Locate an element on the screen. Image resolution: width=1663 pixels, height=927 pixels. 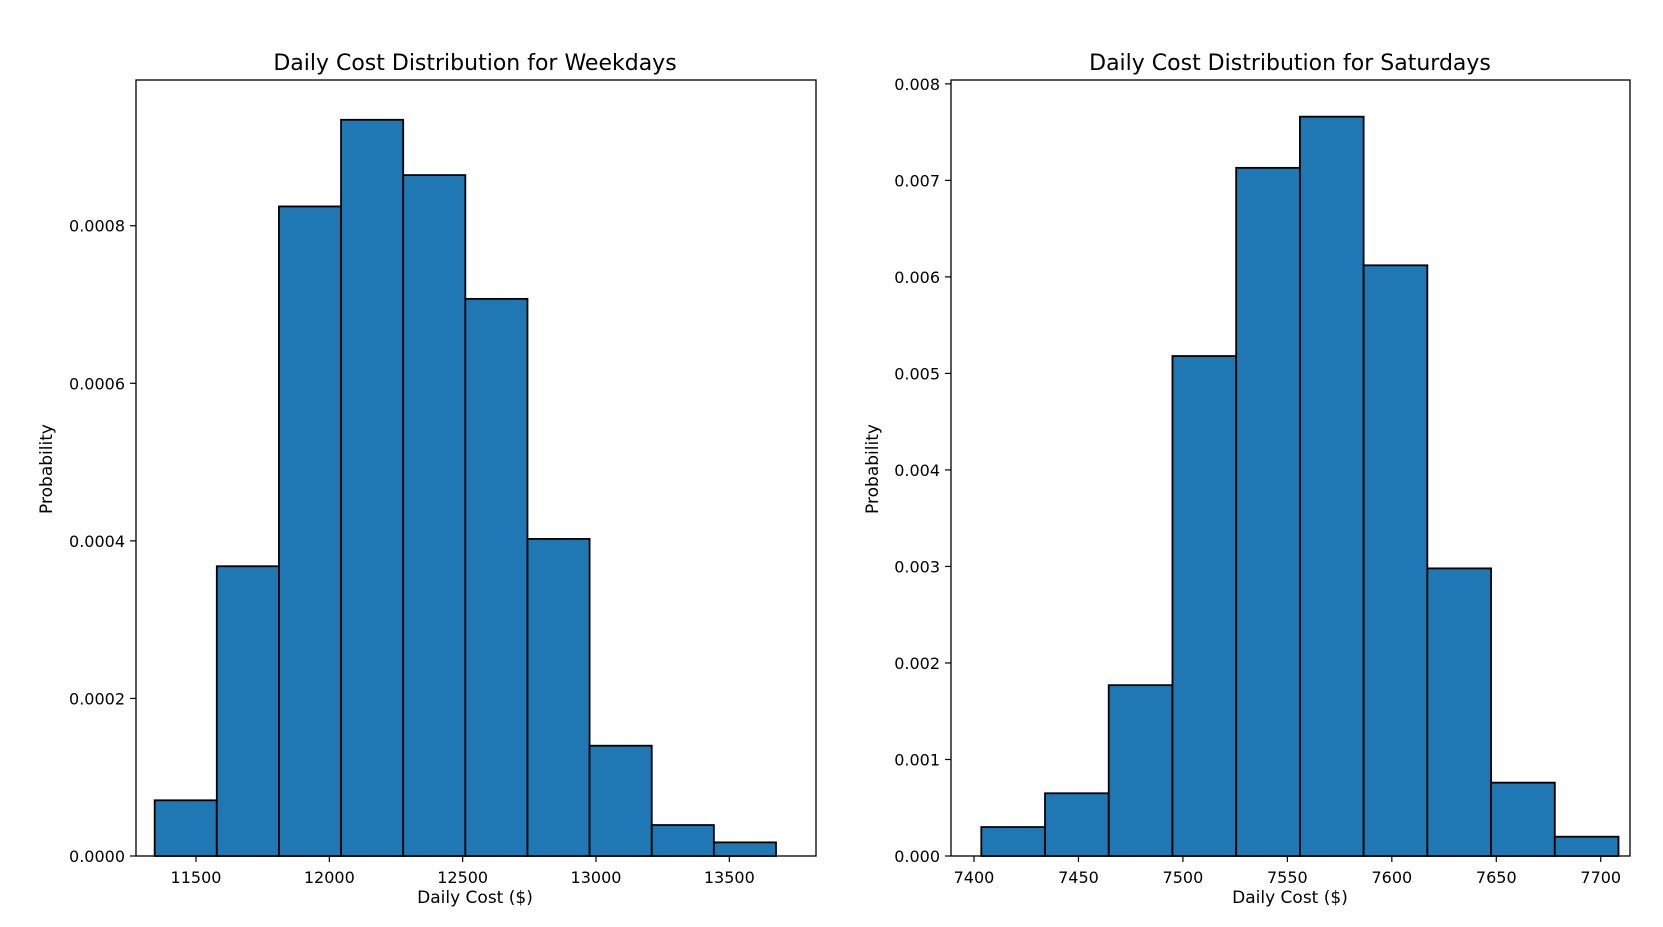
saturdays-x-ticks: 7400 7450 7500 7550 7600 7650 7700 is located at coordinates (1287, 871).